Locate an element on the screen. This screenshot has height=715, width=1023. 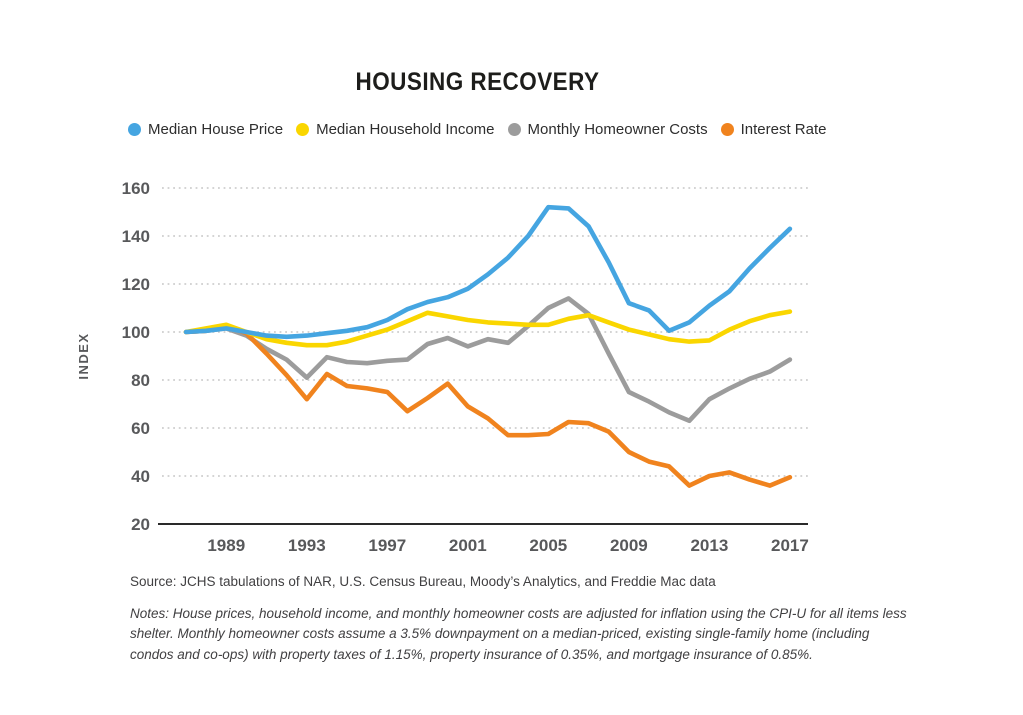
legend-item-median-house-price: Median House Price is located at coordinates (205, 129).